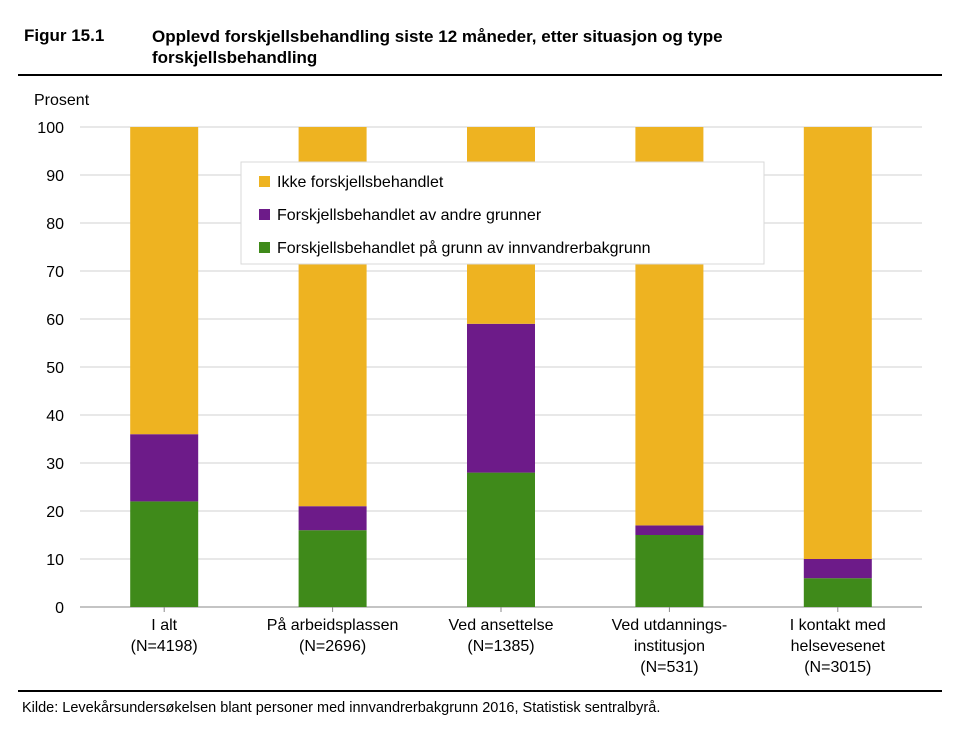 The image size is (960, 736). What do you see at coordinates (838, 625) in the screenshot?
I see `x-tick-label: I kontakt med` at bounding box center [838, 625].